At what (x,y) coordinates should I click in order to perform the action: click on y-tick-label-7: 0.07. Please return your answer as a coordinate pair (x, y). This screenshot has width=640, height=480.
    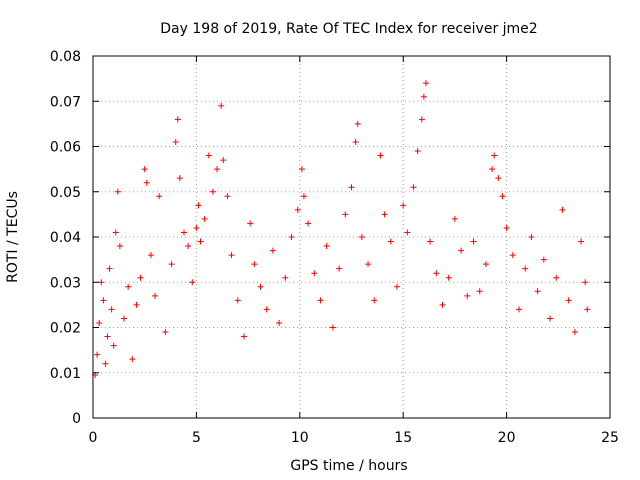
    Looking at the image, I should click on (65, 102).